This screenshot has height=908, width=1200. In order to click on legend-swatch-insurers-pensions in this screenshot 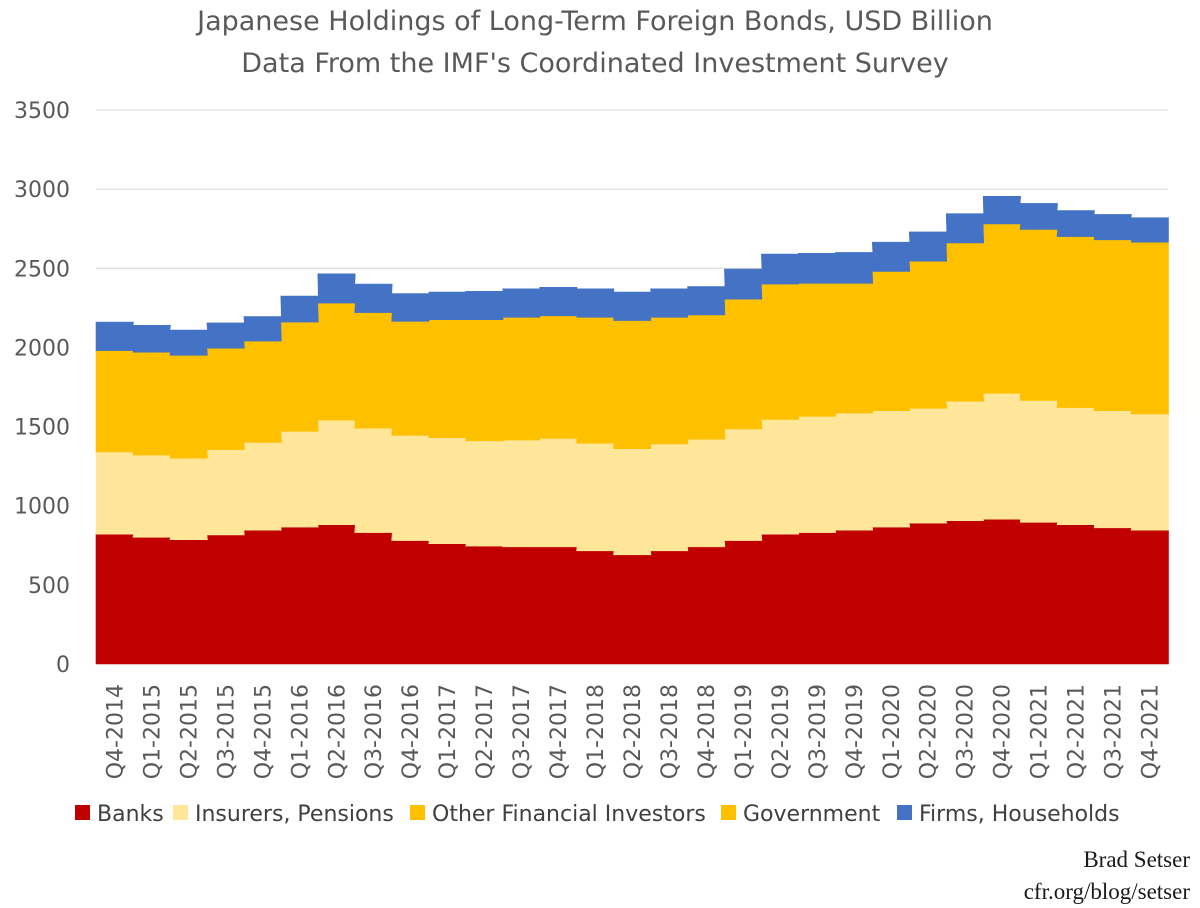, I will do `click(180, 812)`.